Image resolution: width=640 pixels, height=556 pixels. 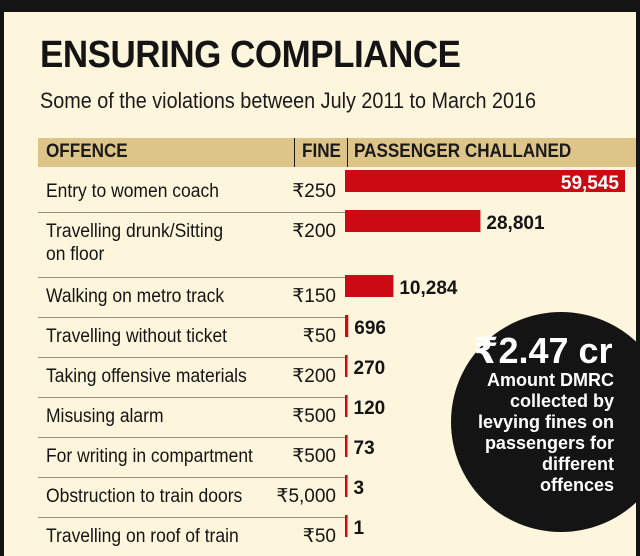 I want to click on data-label: 696, so click(x=370, y=328).